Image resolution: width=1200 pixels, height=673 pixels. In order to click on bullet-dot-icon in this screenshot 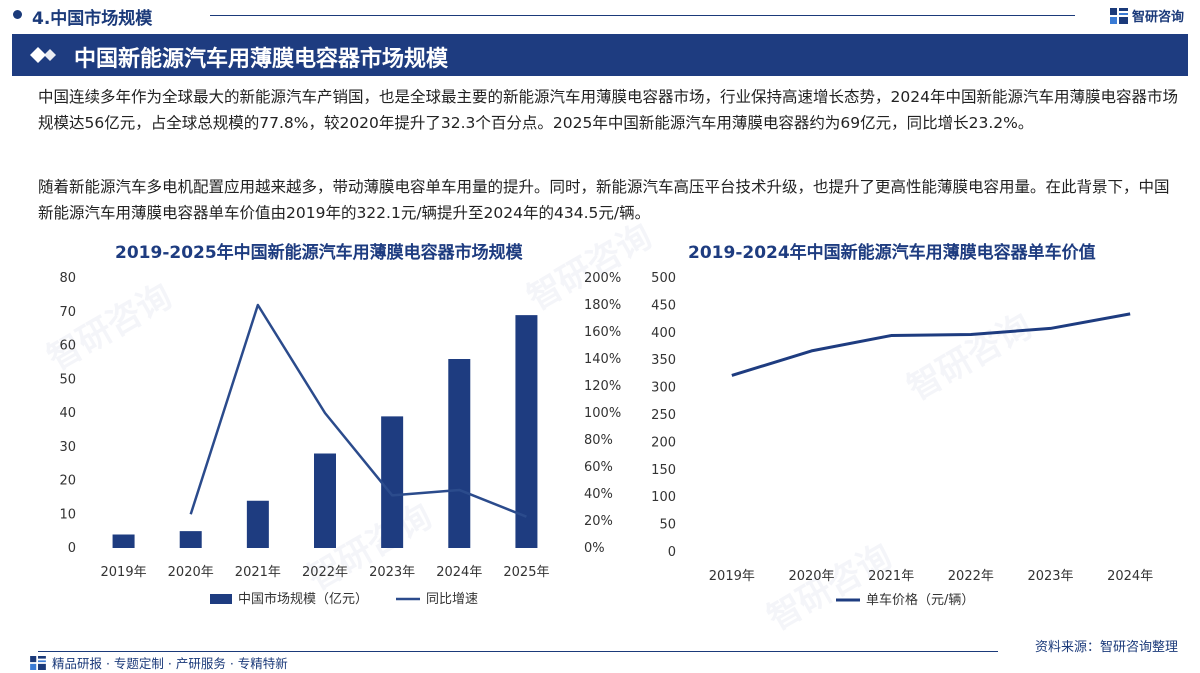, I will do `click(17, 14)`.